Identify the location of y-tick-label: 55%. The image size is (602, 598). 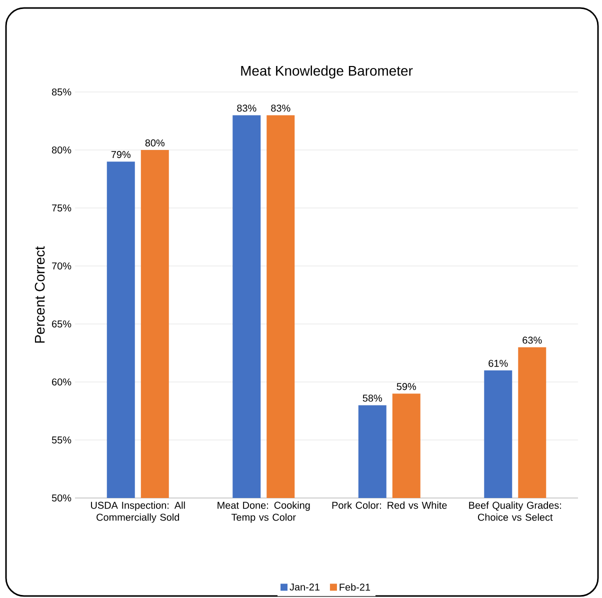
(62, 440).